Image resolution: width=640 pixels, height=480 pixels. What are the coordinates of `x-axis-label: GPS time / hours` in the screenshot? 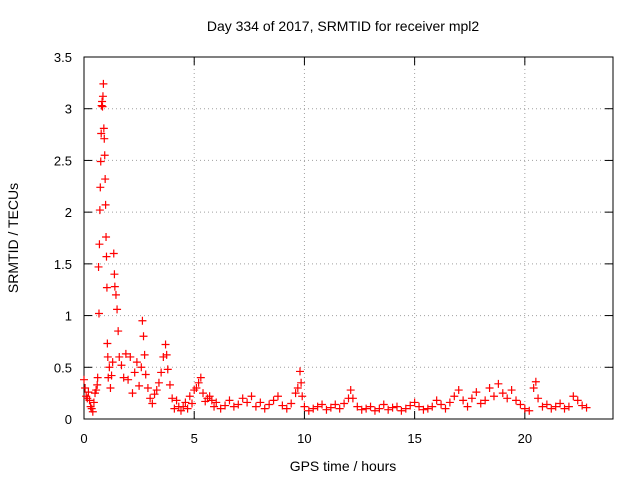 It's located at (343, 466).